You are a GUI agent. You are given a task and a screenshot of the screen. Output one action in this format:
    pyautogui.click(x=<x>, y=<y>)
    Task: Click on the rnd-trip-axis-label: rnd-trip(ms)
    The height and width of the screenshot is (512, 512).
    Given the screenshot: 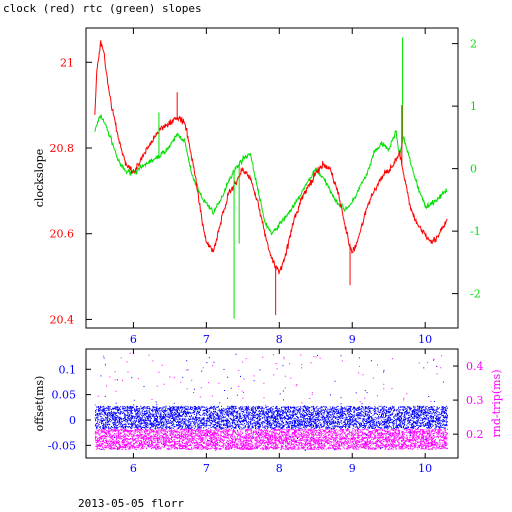 What is the action you would take?
    pyautogui.click(x=496, y=404)
    